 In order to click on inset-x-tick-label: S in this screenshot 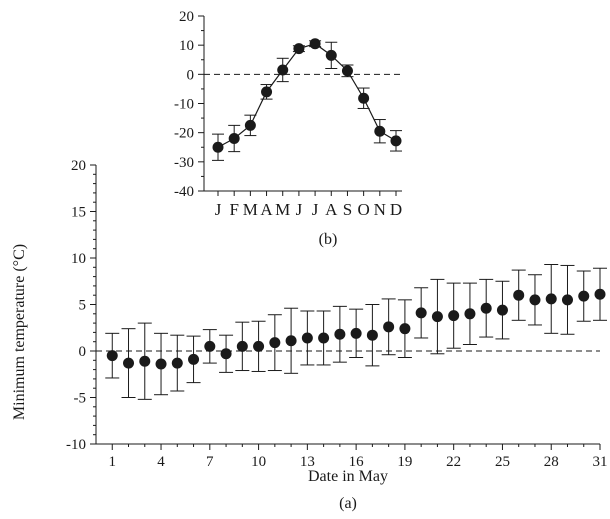, I will do `click(347, 209)`.